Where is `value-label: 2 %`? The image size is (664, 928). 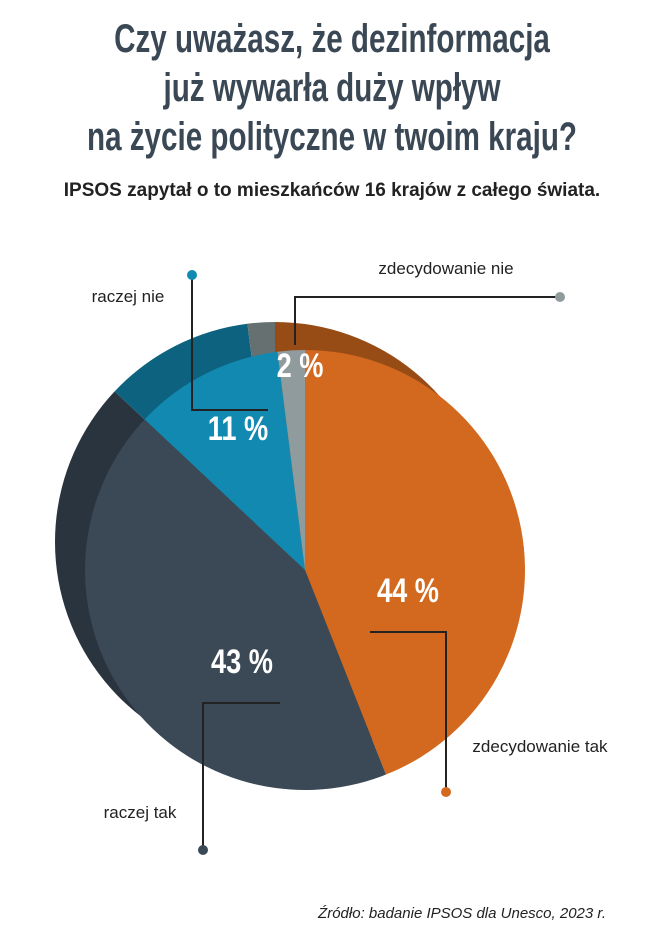 value-label: 2 % is located at coordinates (300, 365).